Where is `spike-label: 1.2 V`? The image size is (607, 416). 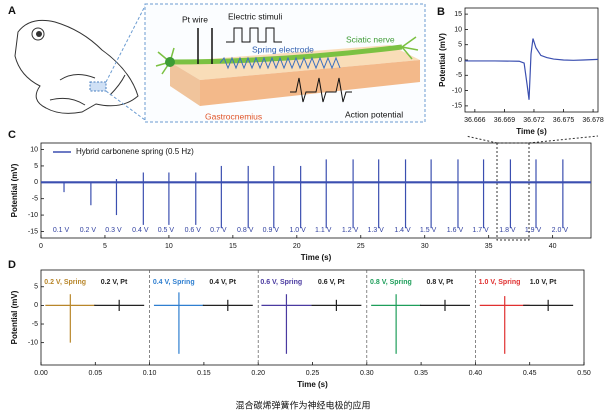 spike-label: 1.2 V is located at coordinates (350, 230).